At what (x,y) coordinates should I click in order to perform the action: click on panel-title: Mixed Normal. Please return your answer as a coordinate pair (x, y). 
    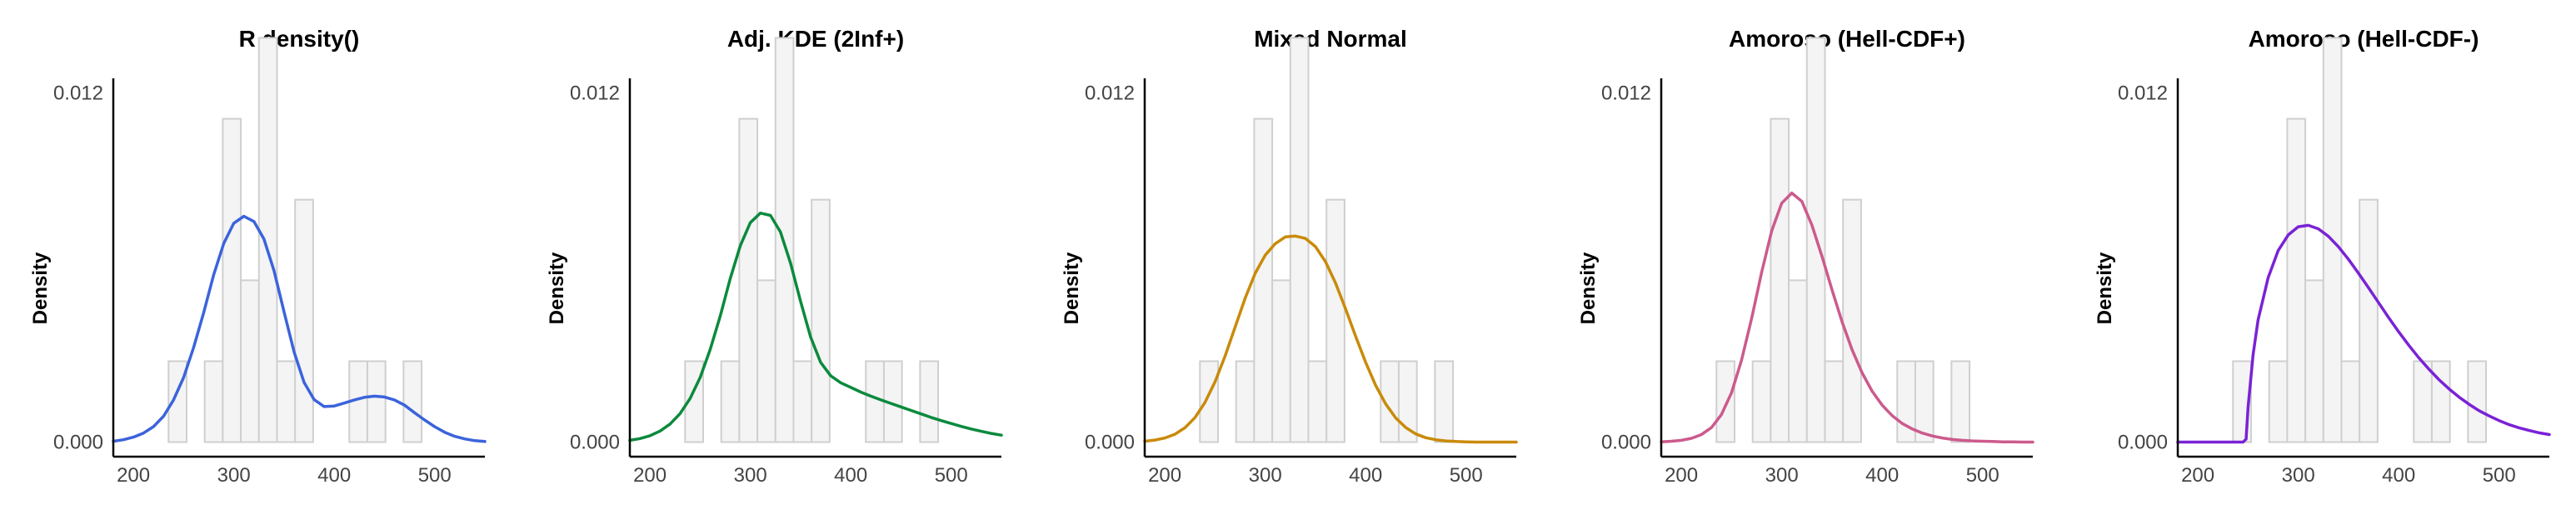
    Looking at the image, I should click on (1330, 39).